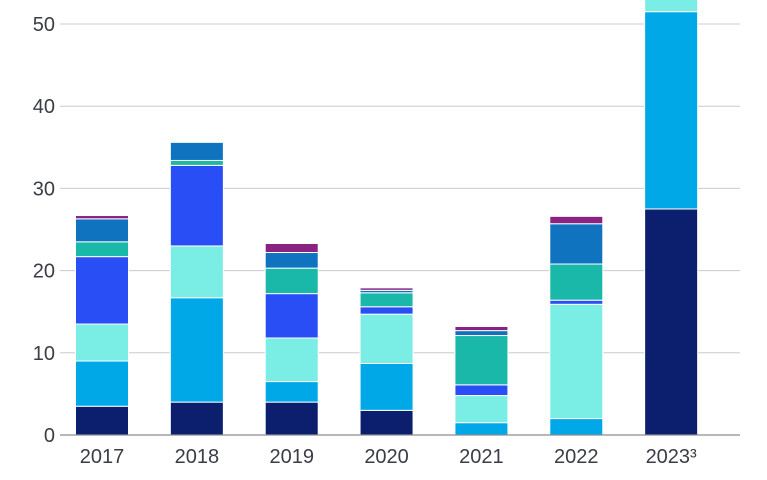 The width and height of the screenshot is (767, 480). I want to click on x-axis-tick-labels: 2017 2018 2019 2020 2021 2022 2023³, so click(388, 457).